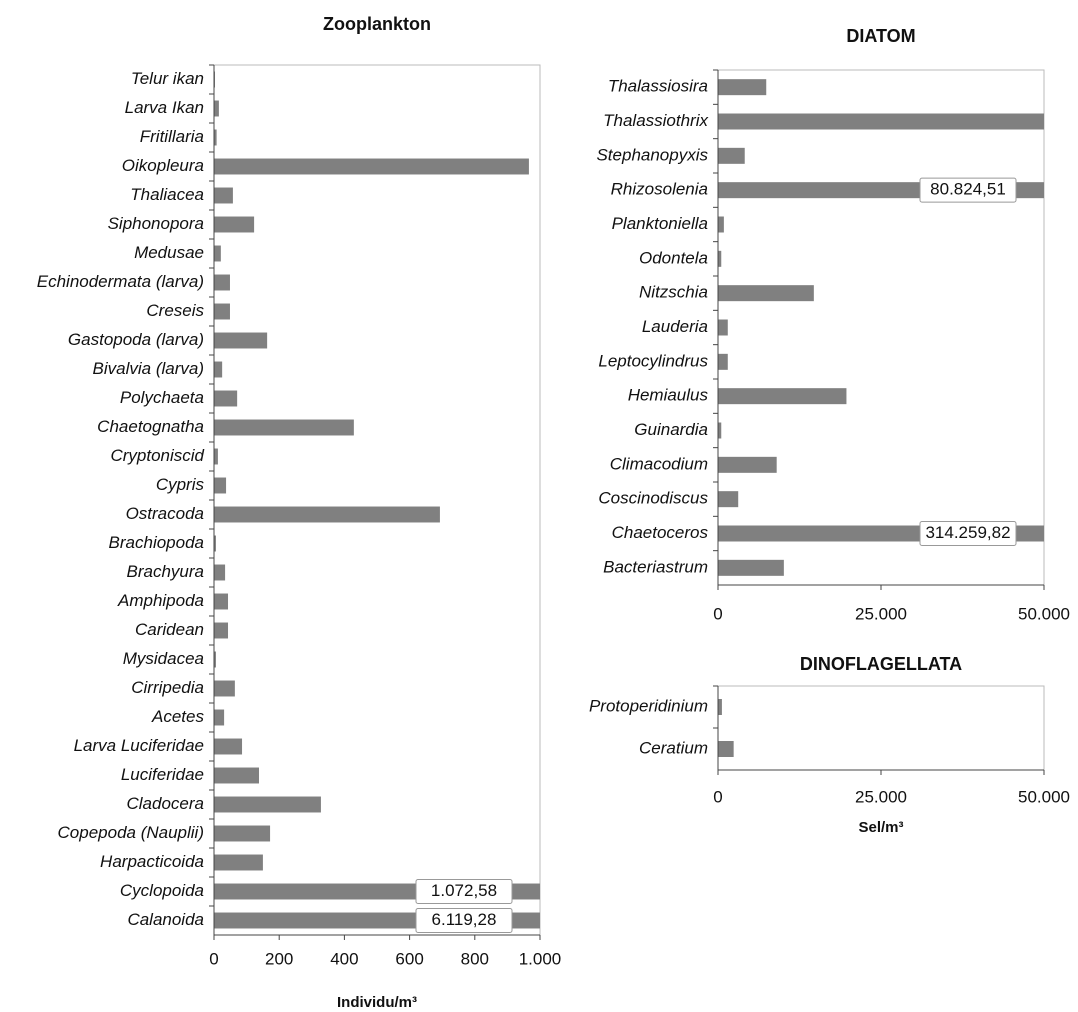 Image resolution: width=1078 pixels, height=1012 pixels. Describe the element at coordinates (162, 890) in the screenshot. I see `category-label: Cyclopoida` at that location.